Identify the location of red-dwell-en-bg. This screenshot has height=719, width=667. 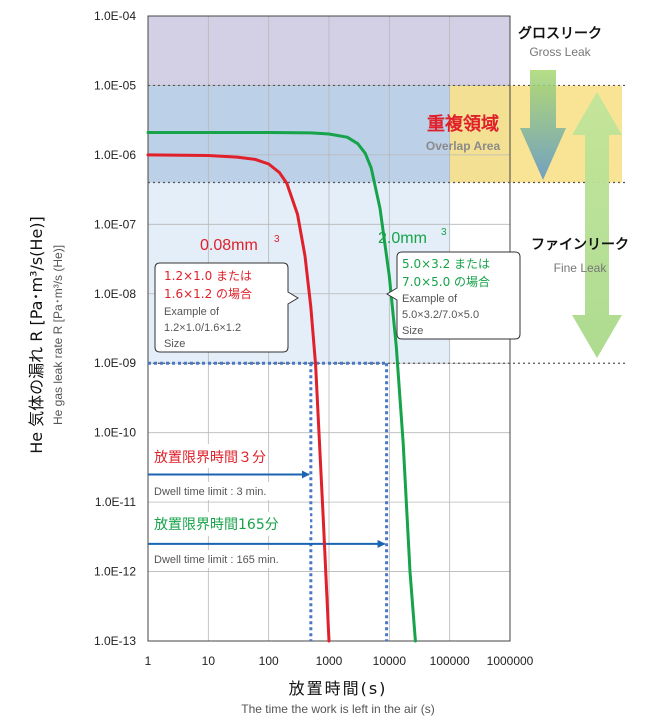
(213, 491).